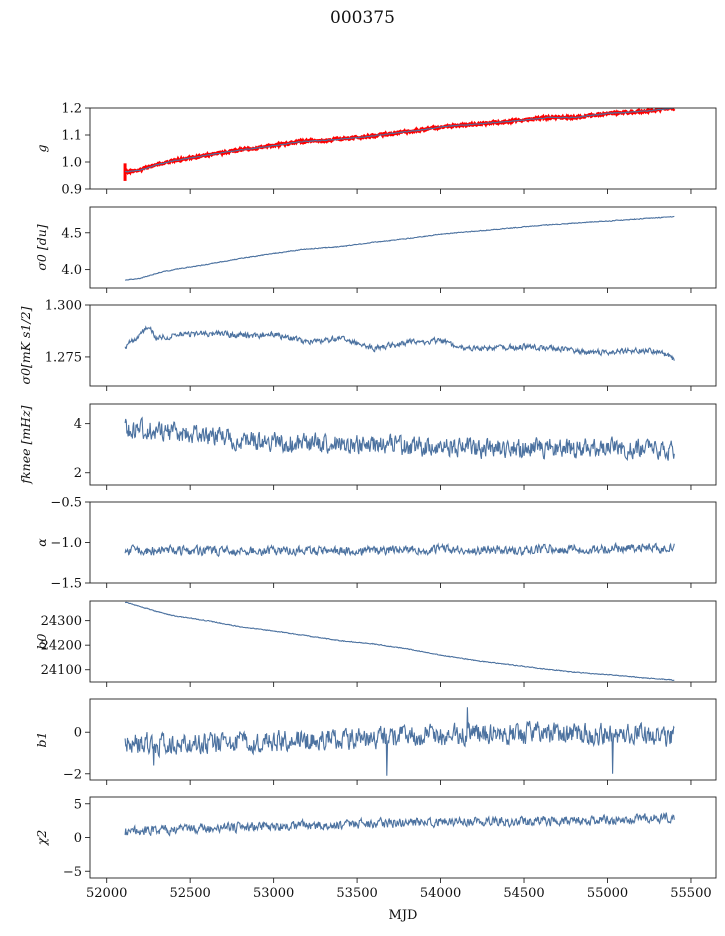  I want to click on y-tick-label: 1.275, so click(63, 357).